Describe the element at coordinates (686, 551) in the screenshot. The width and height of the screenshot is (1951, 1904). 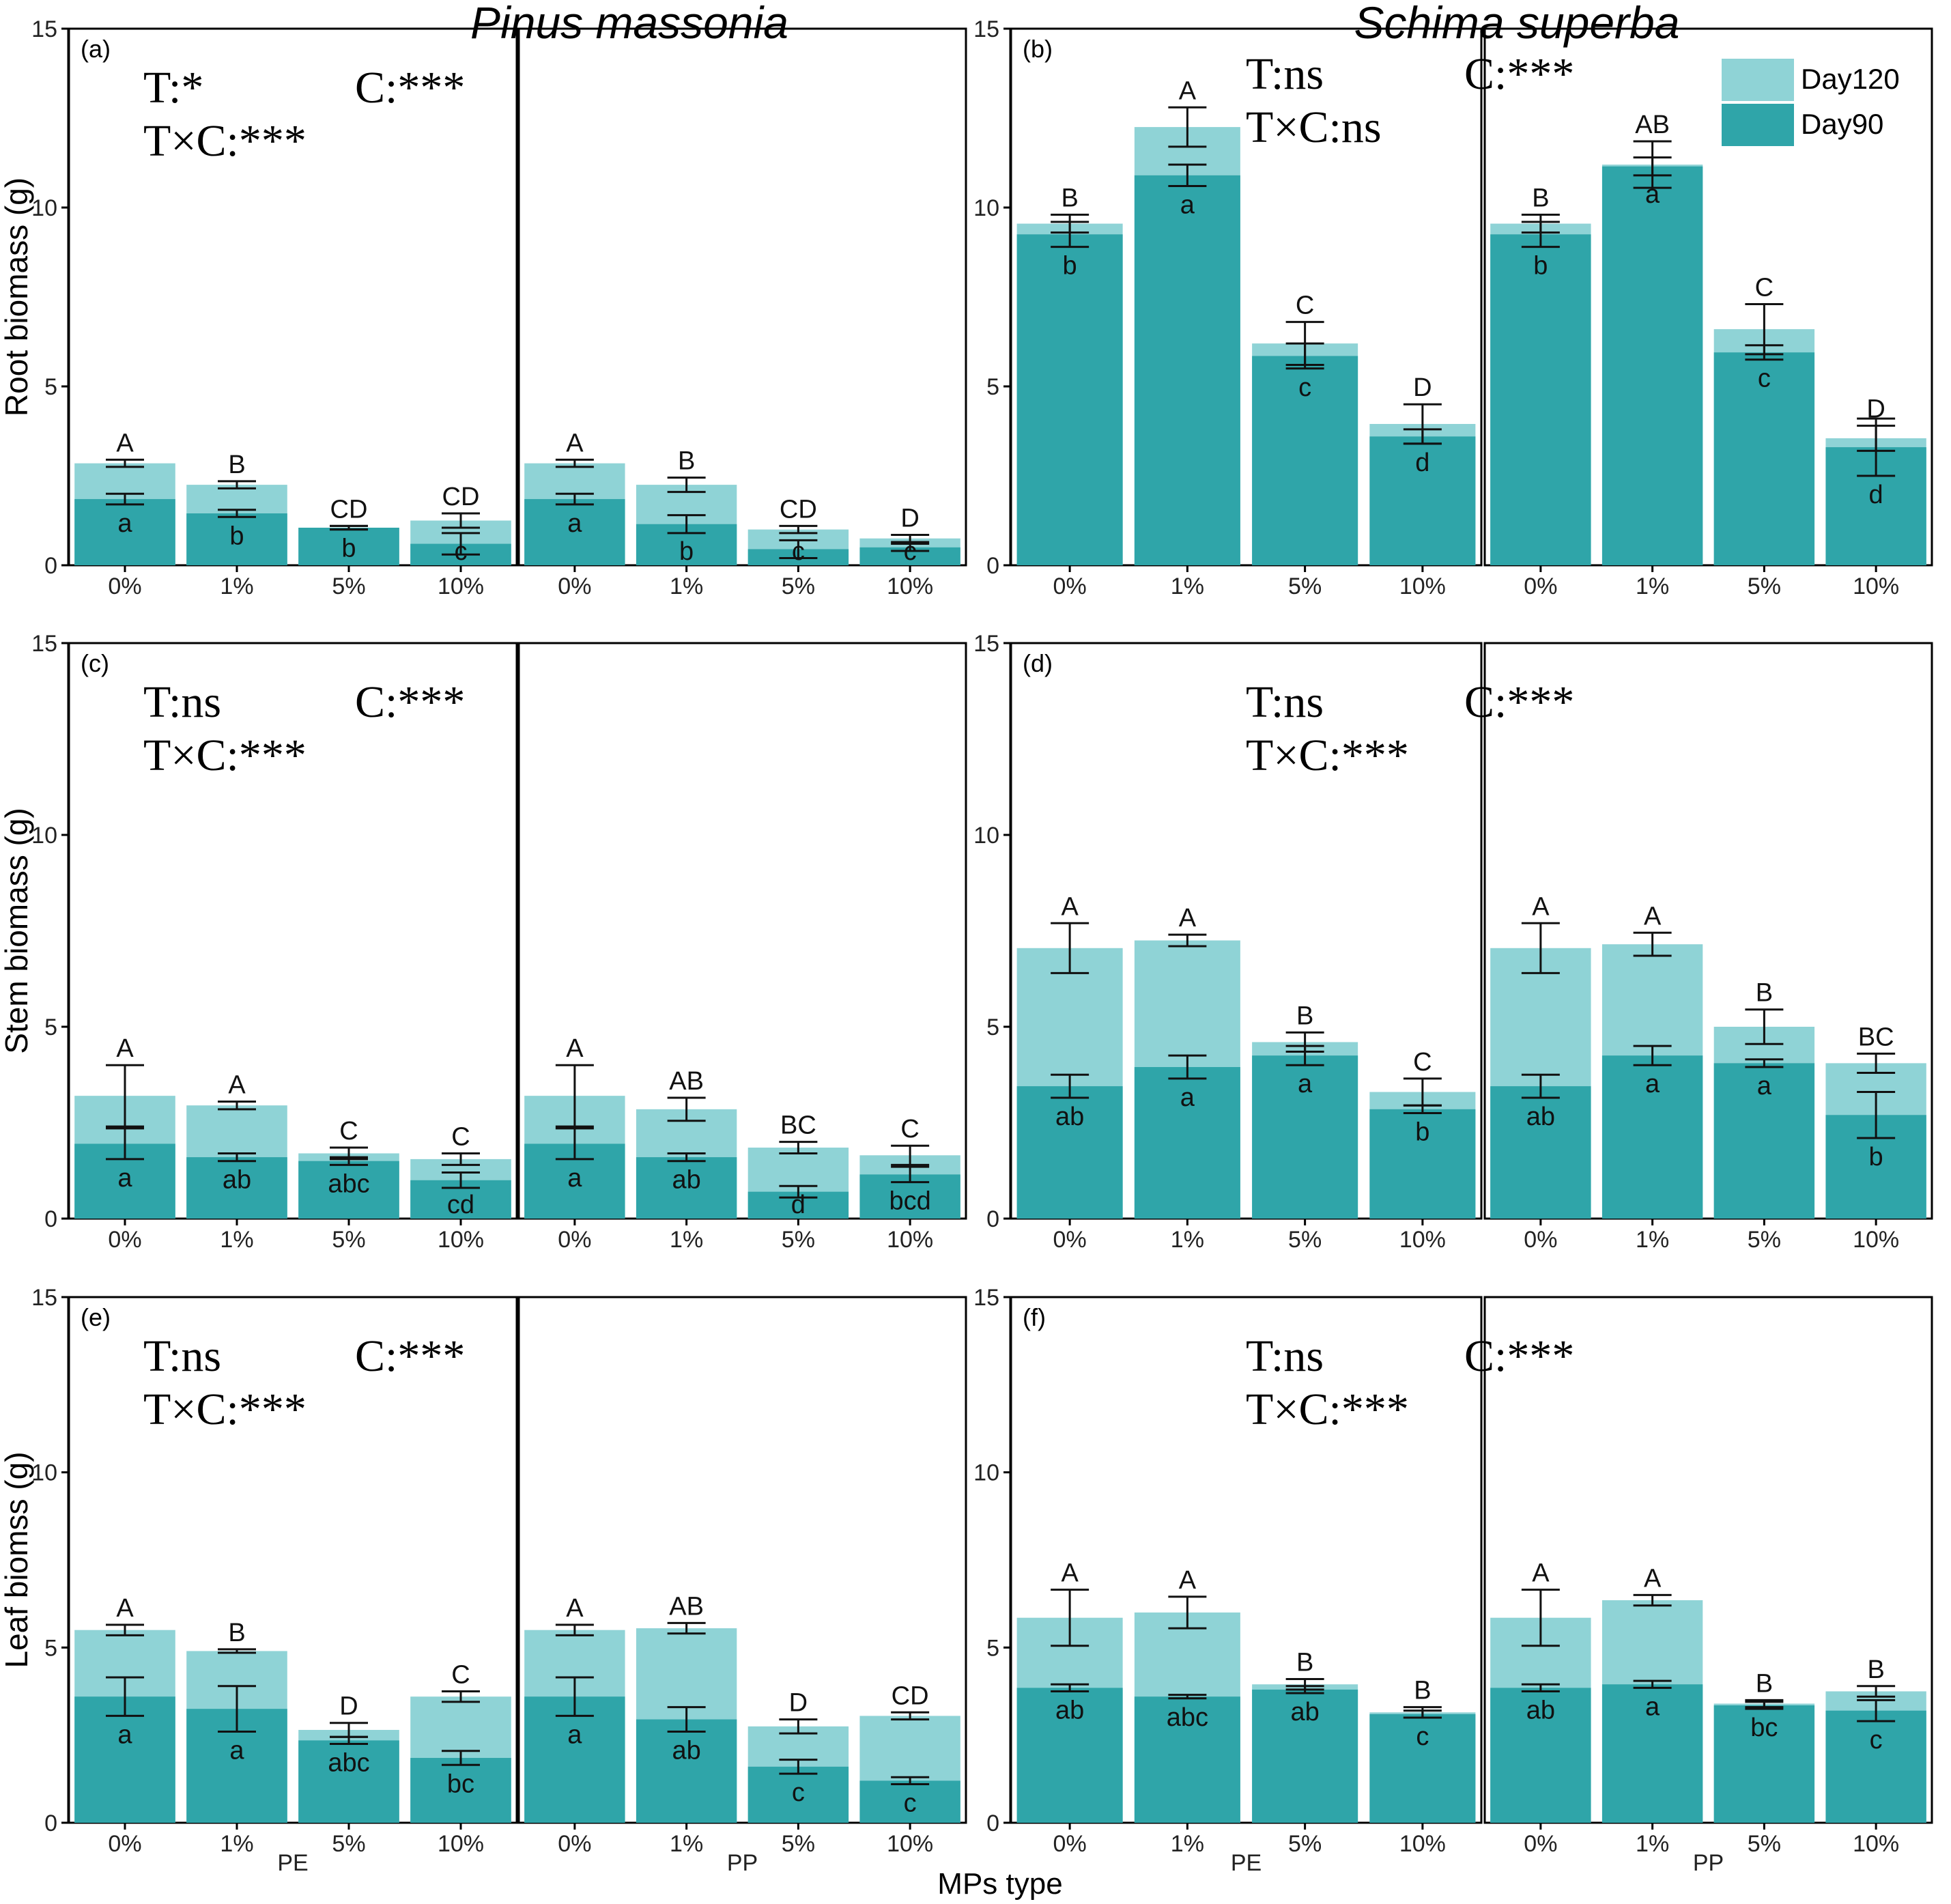
I see `letter-lower: b` at that location.